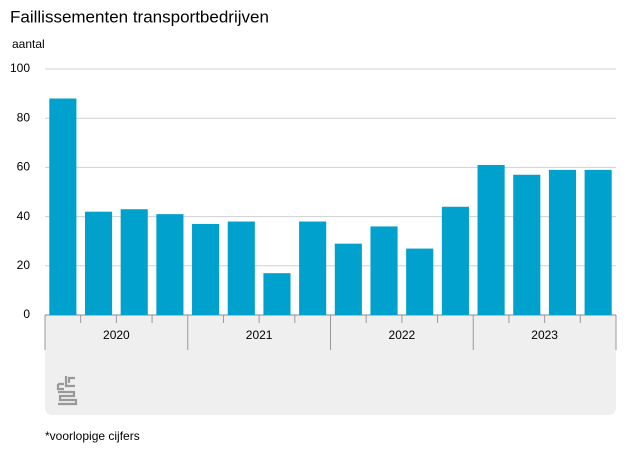  I want to click on cbs-logo, so click(67, 391).